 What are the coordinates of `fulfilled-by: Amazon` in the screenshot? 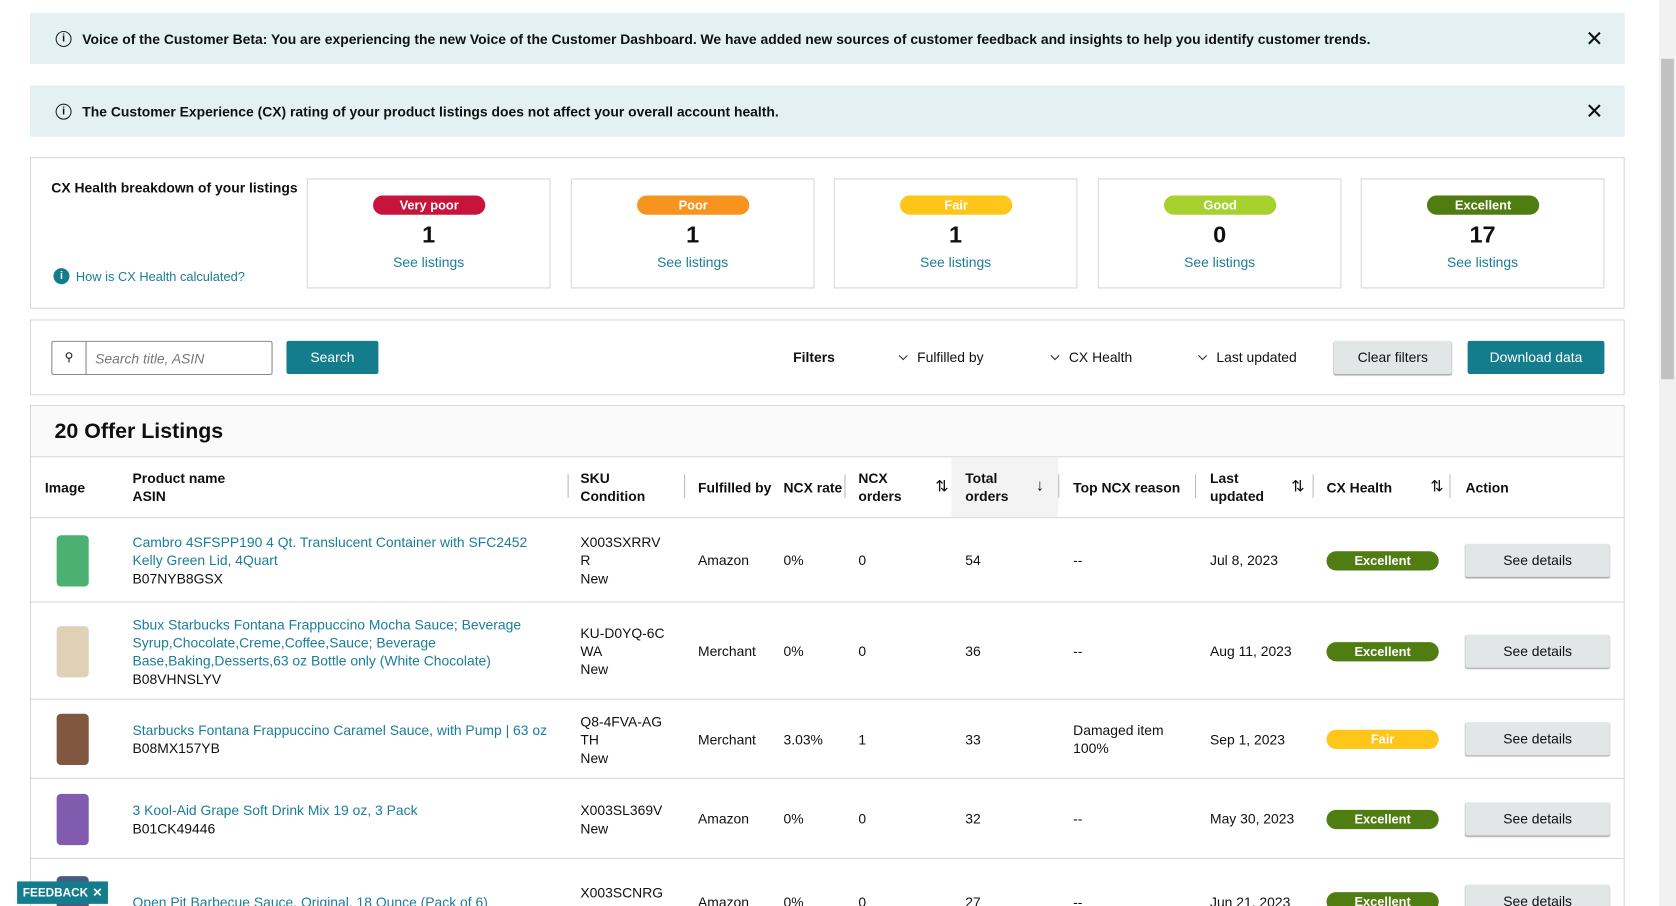 It's located at (723, 560).